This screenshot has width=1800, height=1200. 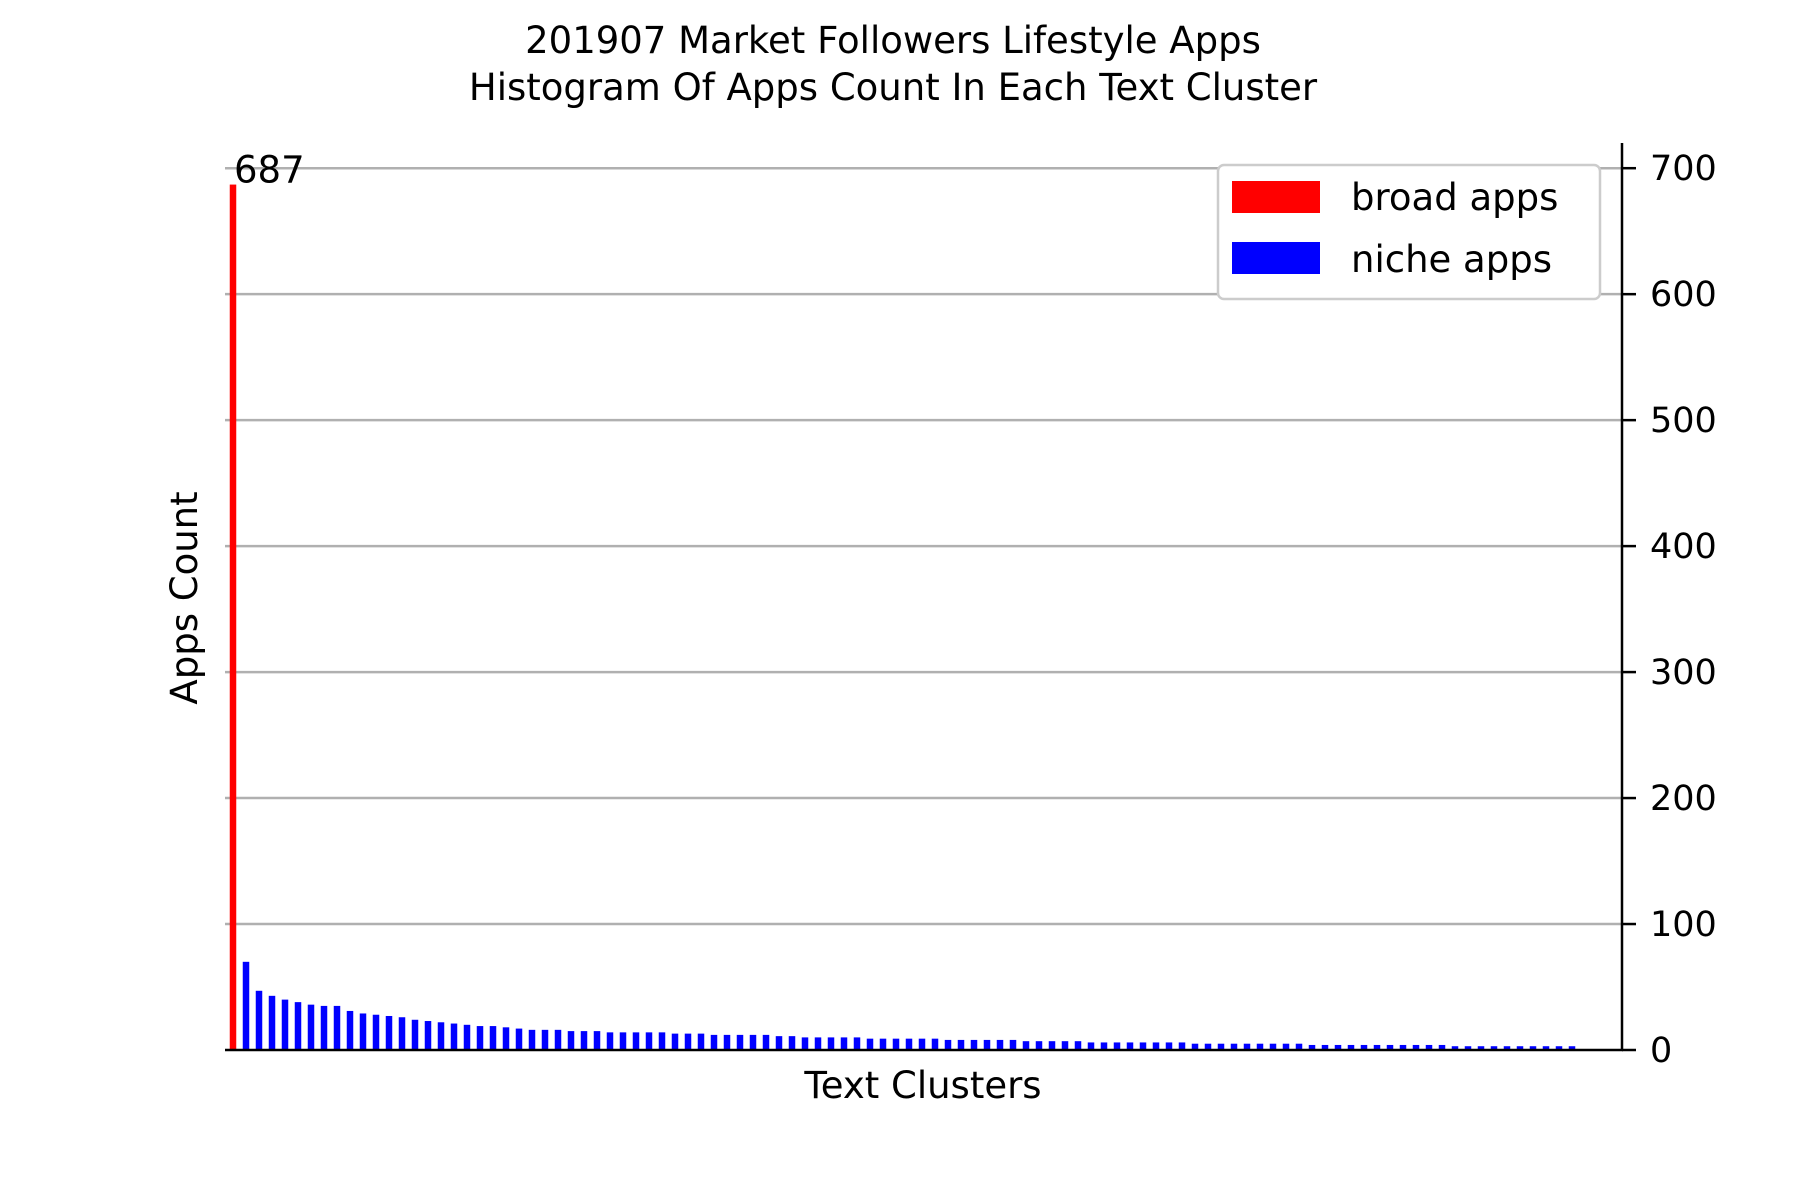 What do you see at coordinates (1454, 197) in the screenshot?
I see `legend-label-broad-apps: broad apps` at bounding box center [1454, 197].